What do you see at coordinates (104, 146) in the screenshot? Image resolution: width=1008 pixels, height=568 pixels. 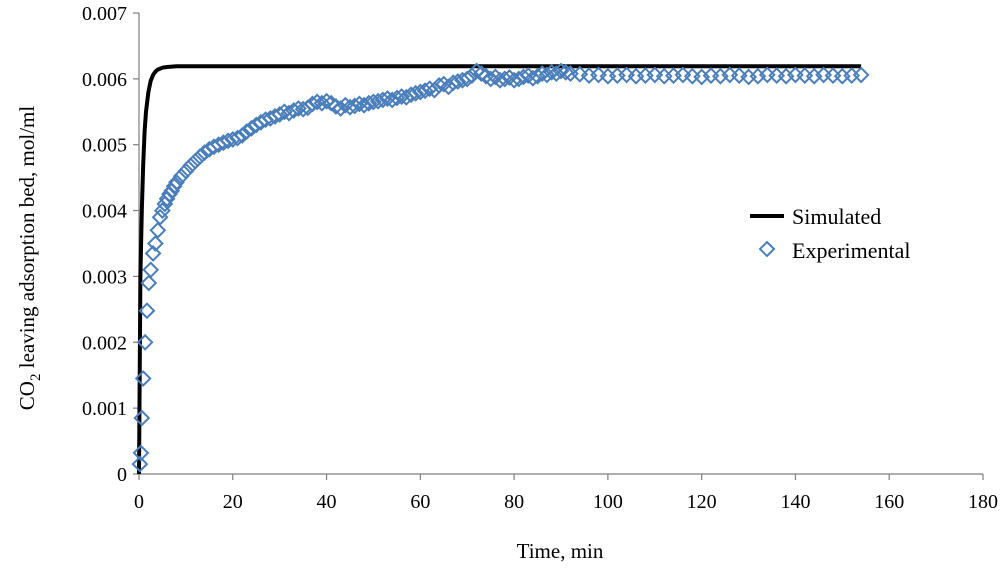 I see `y-tick-label: 0.005` at bounding box center [104, 146].